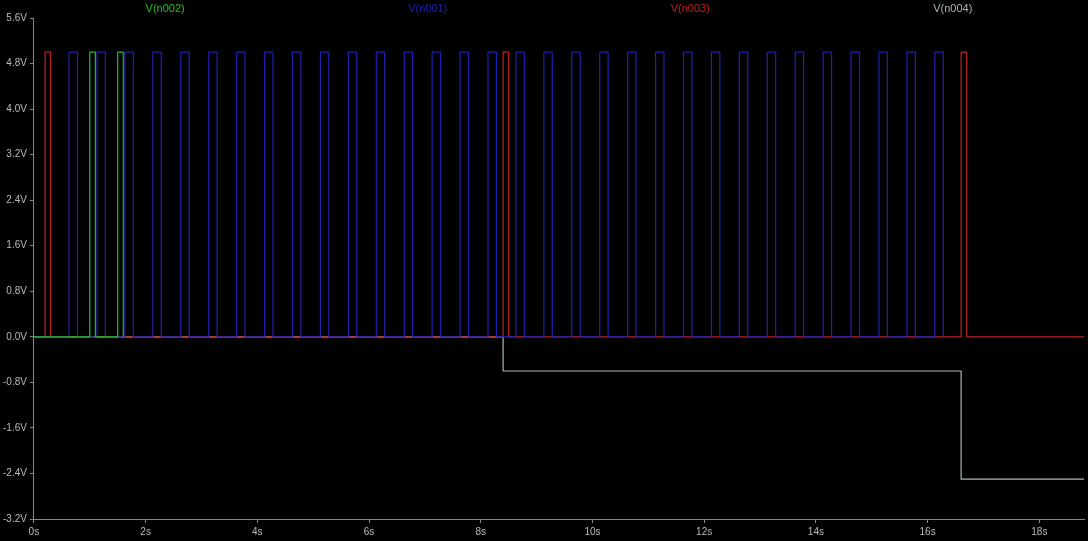 The width and height of the screenshot is (1088, 541). I want to click on y-tick-label: 4.0V, so click(17, 108).